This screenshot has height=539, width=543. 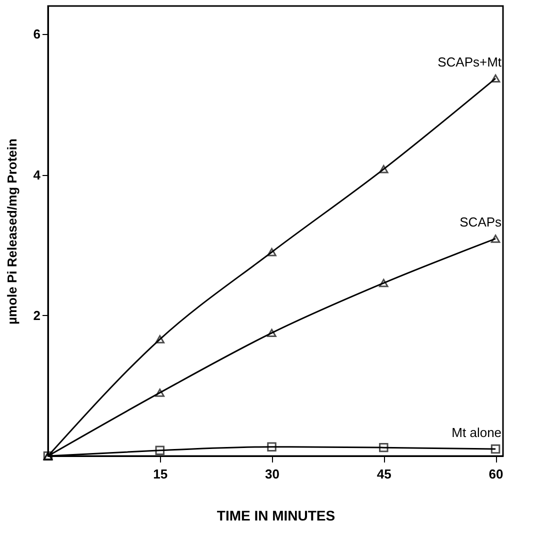 I want to click on x-tick-label: 45, so click(x=384, y=474).